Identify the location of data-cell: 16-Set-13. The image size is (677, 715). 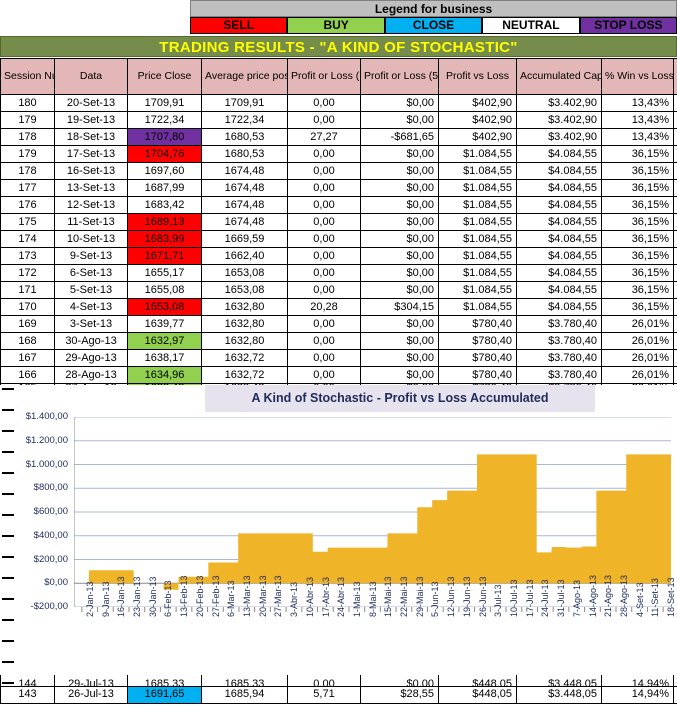
(91, 171).